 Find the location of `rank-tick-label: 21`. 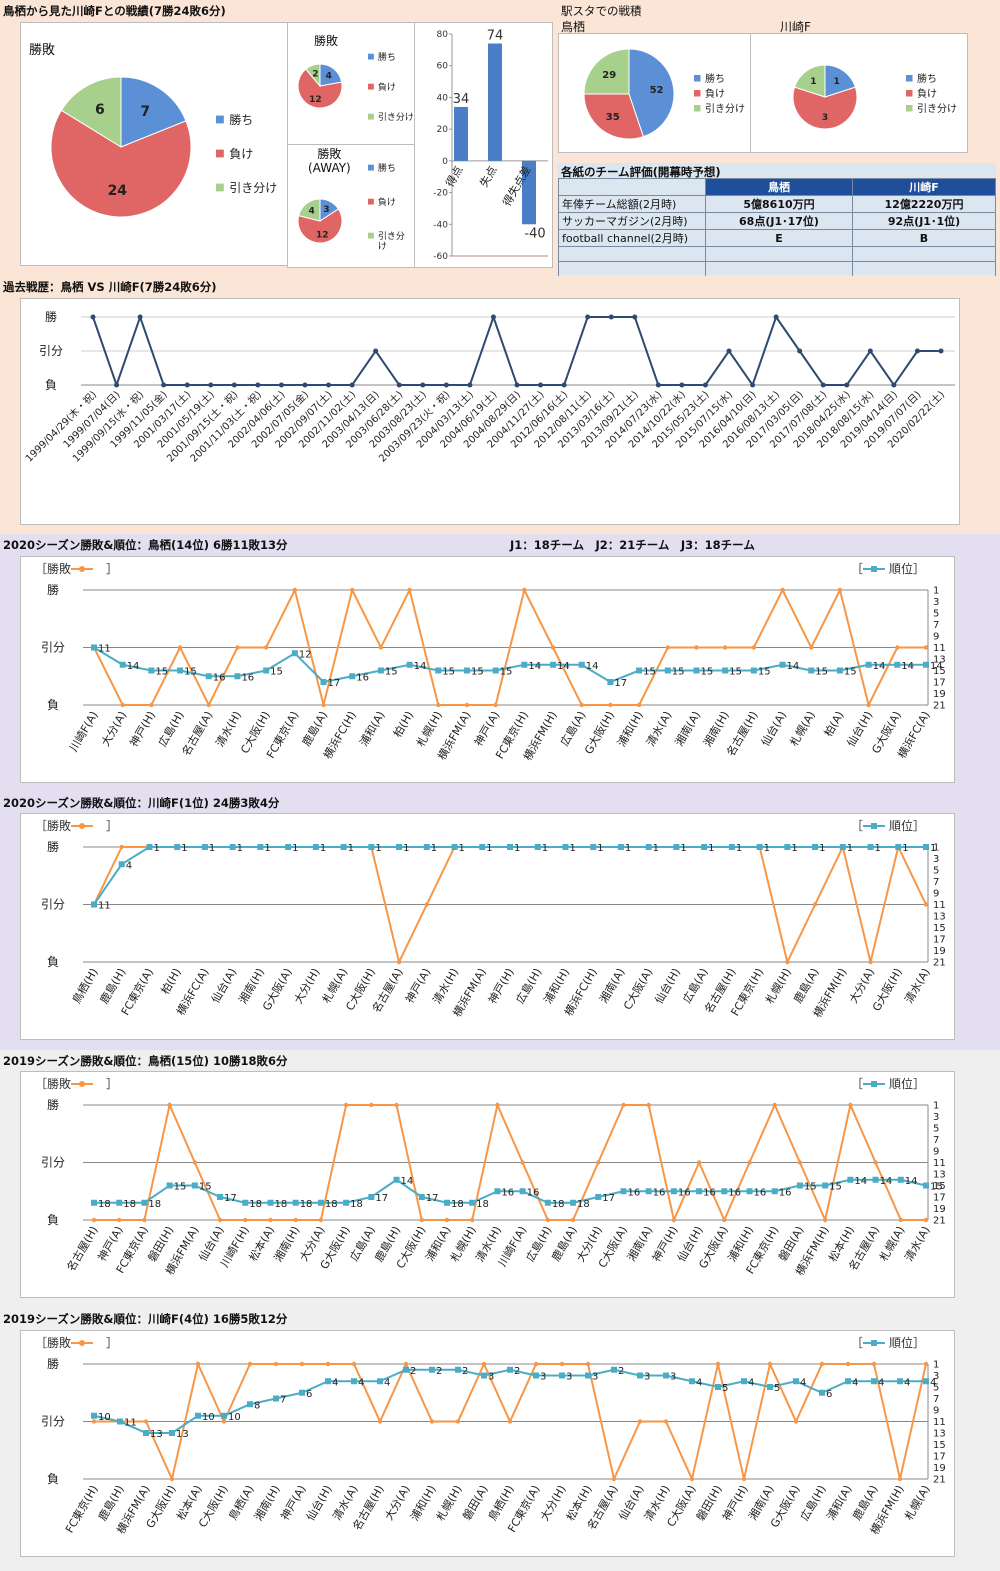

rank-tick-label: 21 is located at coordinates (939, 963).